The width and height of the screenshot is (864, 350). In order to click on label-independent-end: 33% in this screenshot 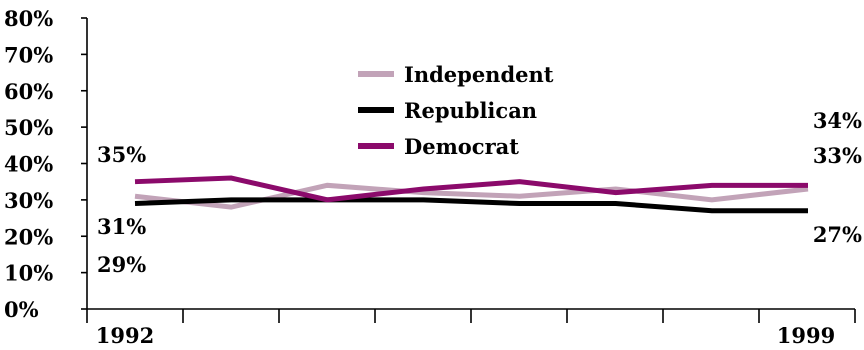, I will do `click(837, 155)`.